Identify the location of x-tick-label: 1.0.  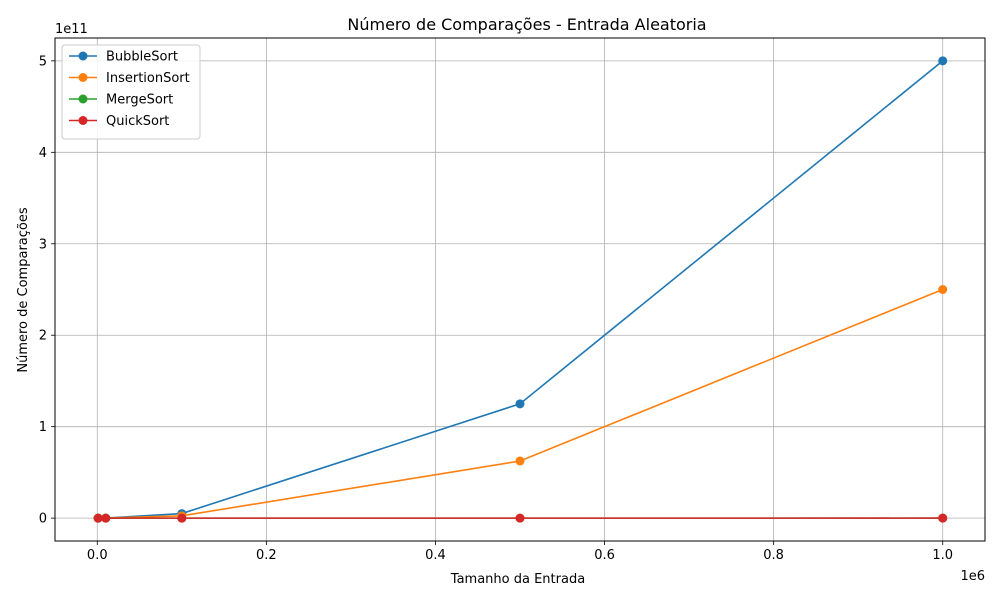
(942, 555).